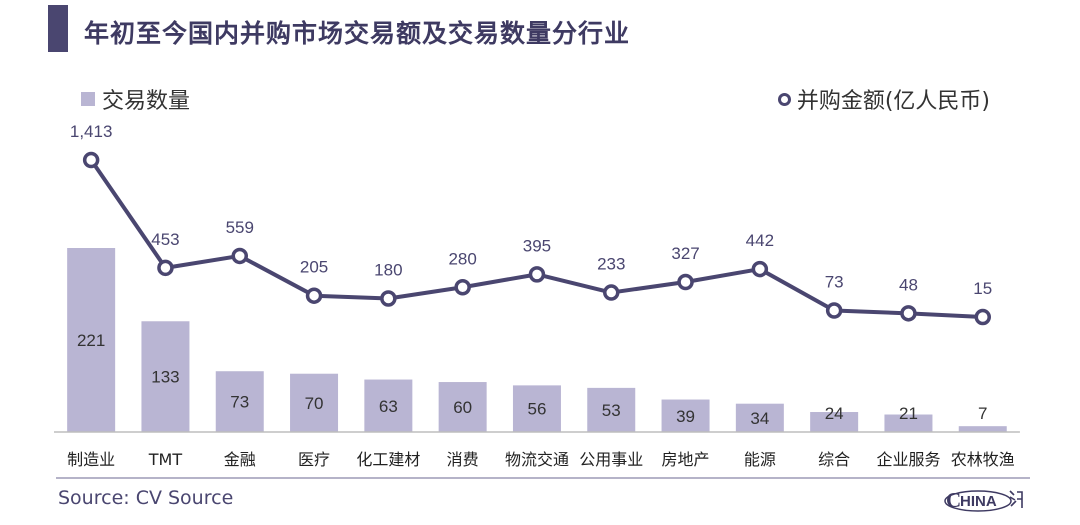  Describe the element at coordinates (834, 282) in the screenshot. I see `line-value-label-10: 73` at that location.